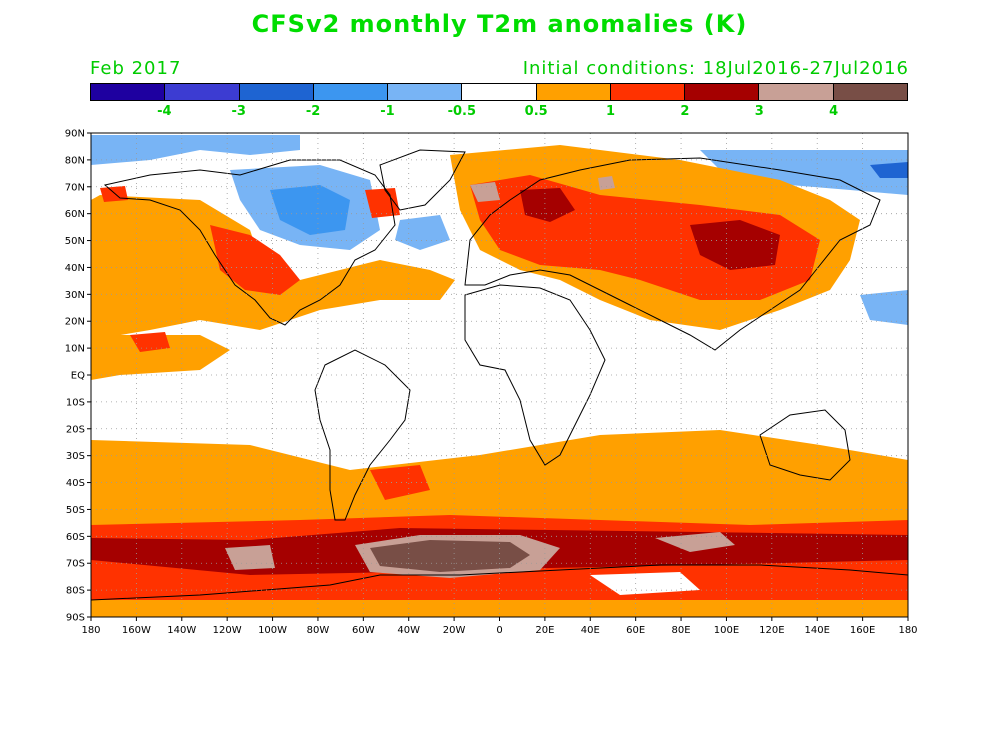  I want to click on color-bar-label: 1, so click(611, 111).